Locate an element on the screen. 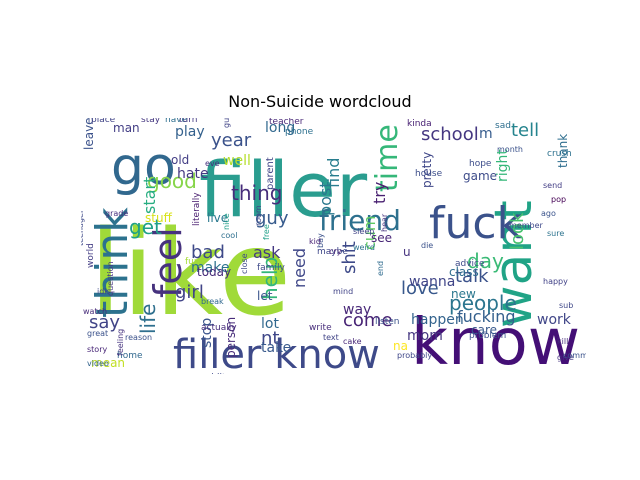 The width and height of the screenshot is (640, 480). word-idk: idk is located at coordinates (103, 291).